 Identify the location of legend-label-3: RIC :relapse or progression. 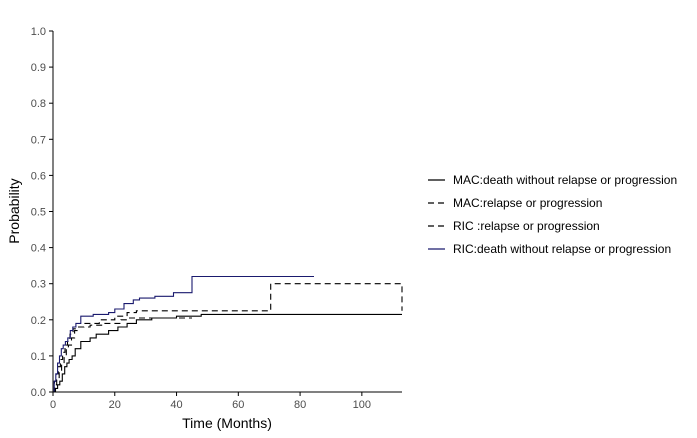
(526, 226).